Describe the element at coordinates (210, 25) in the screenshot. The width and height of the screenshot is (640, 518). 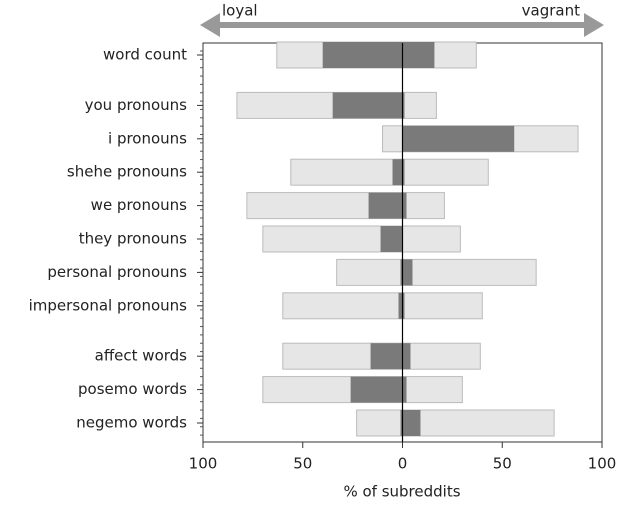
I see `arrow-head-left` at that location.